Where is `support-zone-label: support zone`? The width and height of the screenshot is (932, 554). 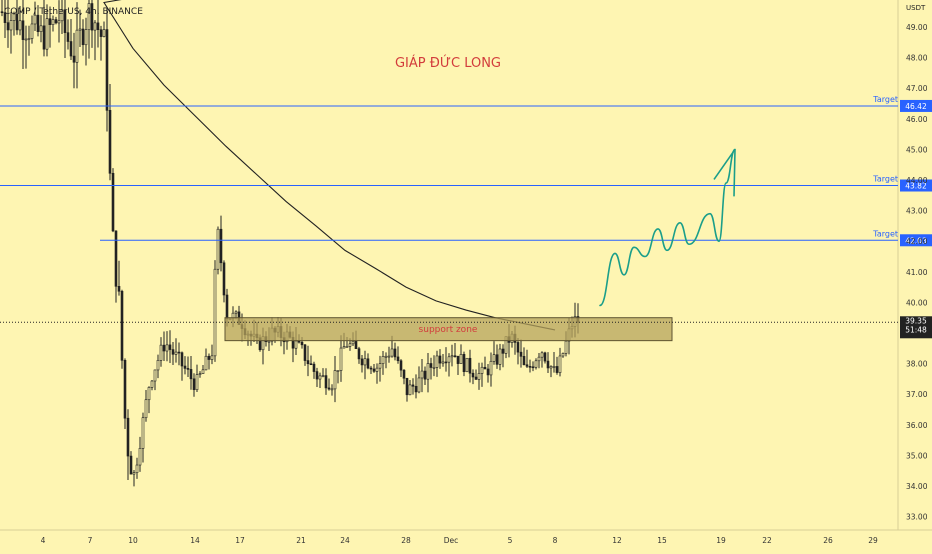
support-zone-label: support zone is located at coordinates (448, 330).